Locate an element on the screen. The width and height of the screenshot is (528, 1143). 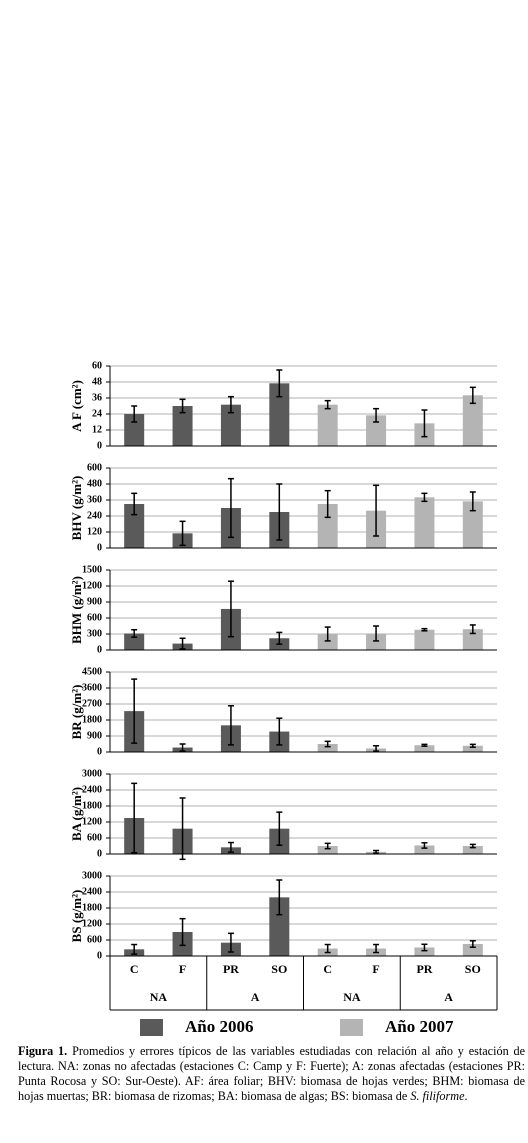
y-tick-label: 4500 is located at coordinates (92, 671).